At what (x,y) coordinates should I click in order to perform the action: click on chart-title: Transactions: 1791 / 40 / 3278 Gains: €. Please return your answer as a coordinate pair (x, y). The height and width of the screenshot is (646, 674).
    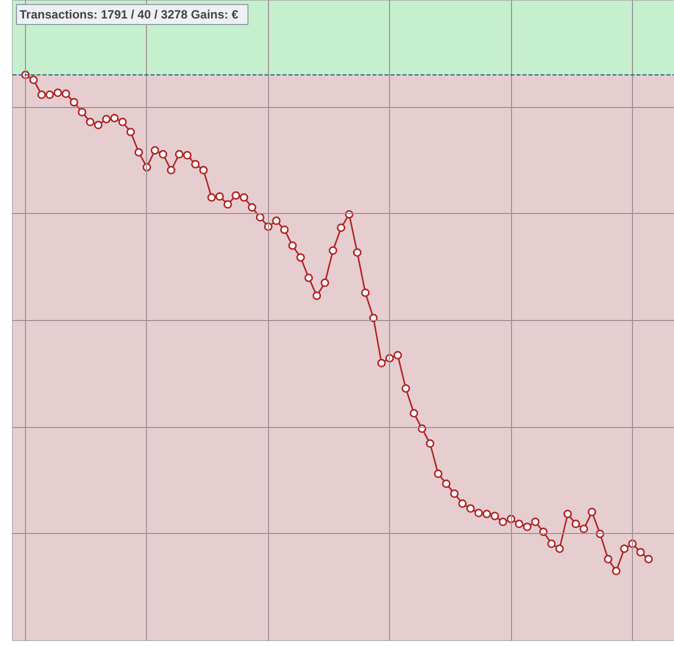
    Looking at the image, I should click on (129, 15).